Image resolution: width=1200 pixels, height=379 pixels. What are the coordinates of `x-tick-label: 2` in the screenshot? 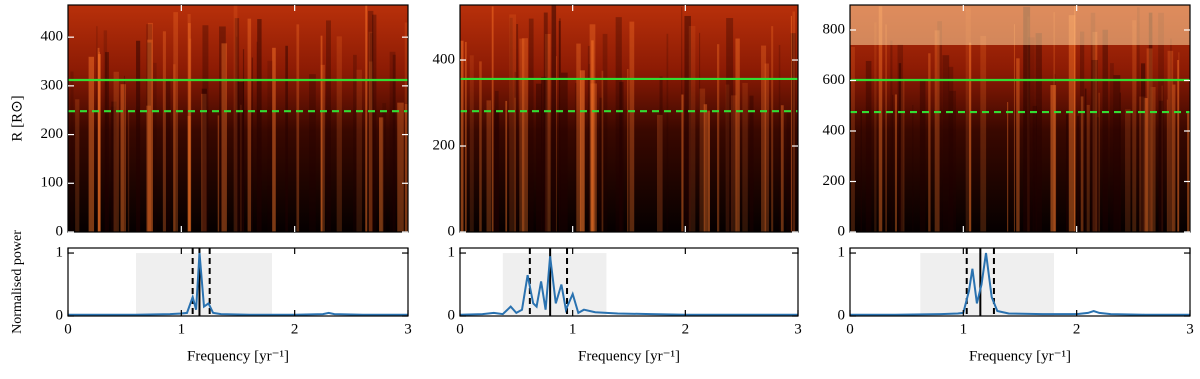 It's located at (295, 329).